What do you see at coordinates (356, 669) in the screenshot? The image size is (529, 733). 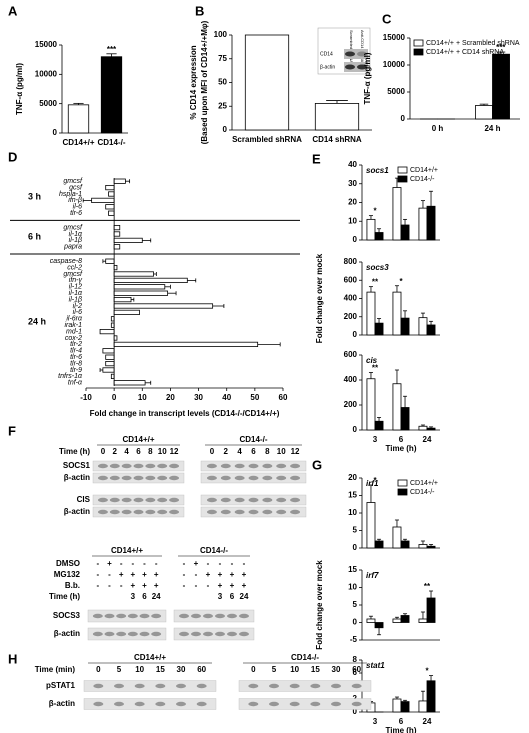 I see `header-cell: 60` at bounding box center [356, 669].